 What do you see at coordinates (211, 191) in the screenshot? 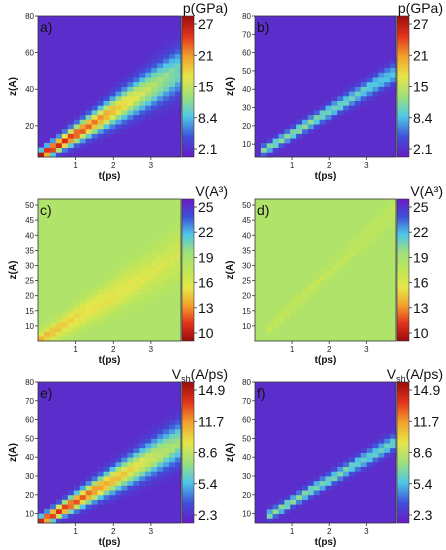
I see `colorbar-title: V(A³)` at bounding box center [211, 191].